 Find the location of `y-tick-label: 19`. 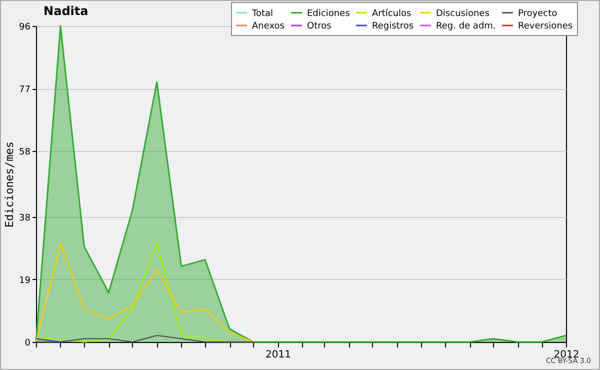

y-tick-label: 19 is located at coordinates (25, 281).